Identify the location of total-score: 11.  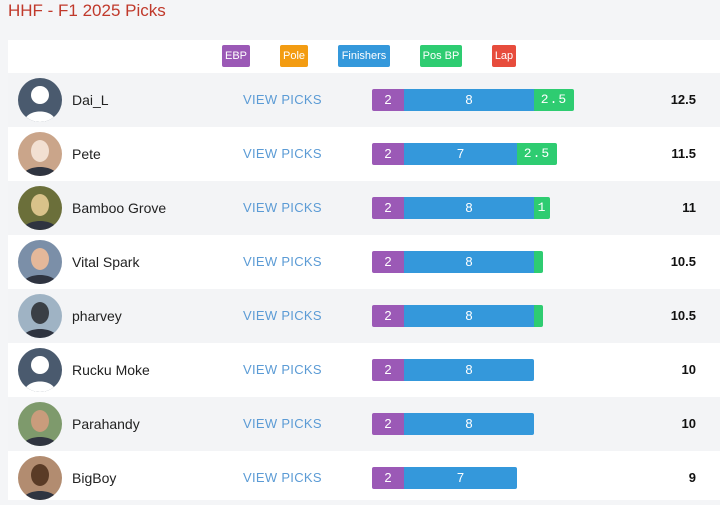
(689, 207).